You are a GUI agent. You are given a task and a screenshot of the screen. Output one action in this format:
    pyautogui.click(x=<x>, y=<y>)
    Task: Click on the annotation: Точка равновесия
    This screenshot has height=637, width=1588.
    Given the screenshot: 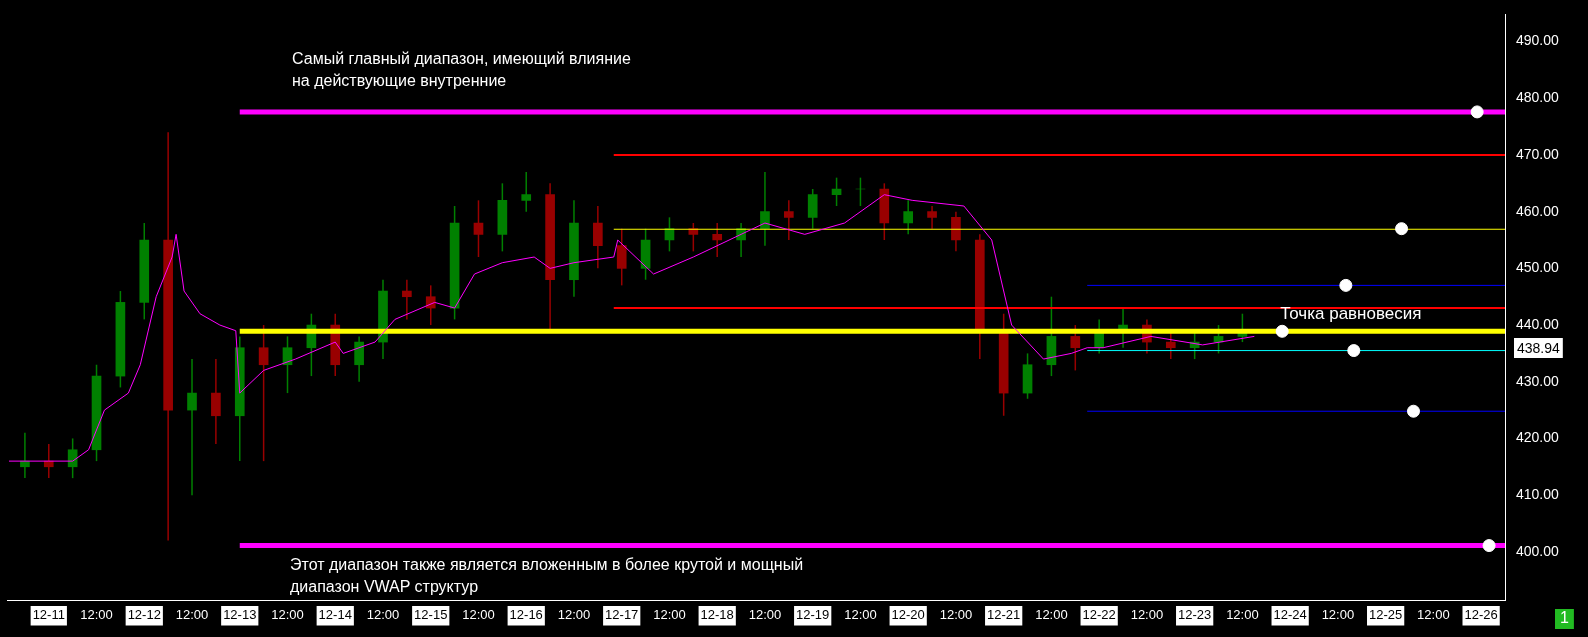 What is the action you would take?
    pyautogui.click(x=1351, y=314)
    